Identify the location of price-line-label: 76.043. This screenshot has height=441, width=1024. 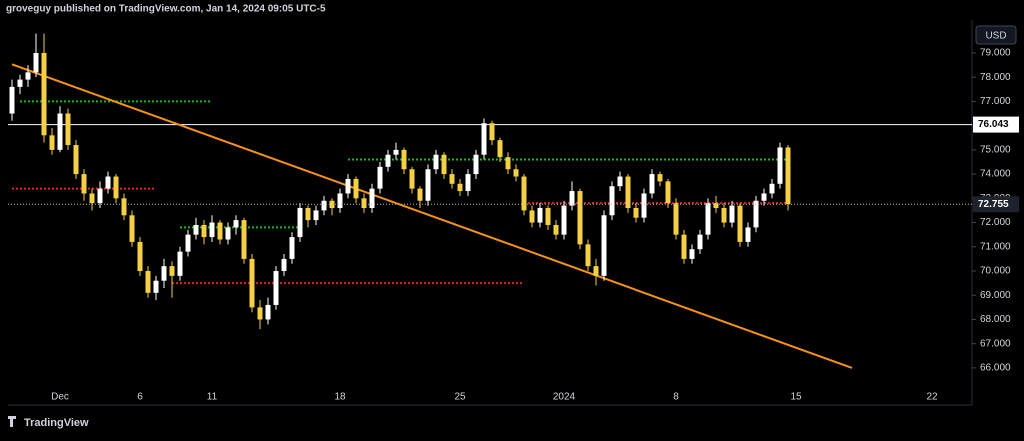
(993, 124).